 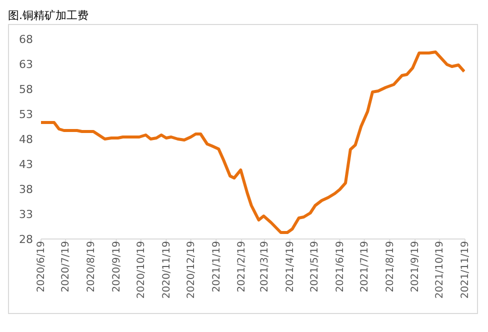 What do you see at coordinates (390, 266) in the screenshot?
I see `x-tick-label: 2021/8/19` at bounding box center [390, 266].